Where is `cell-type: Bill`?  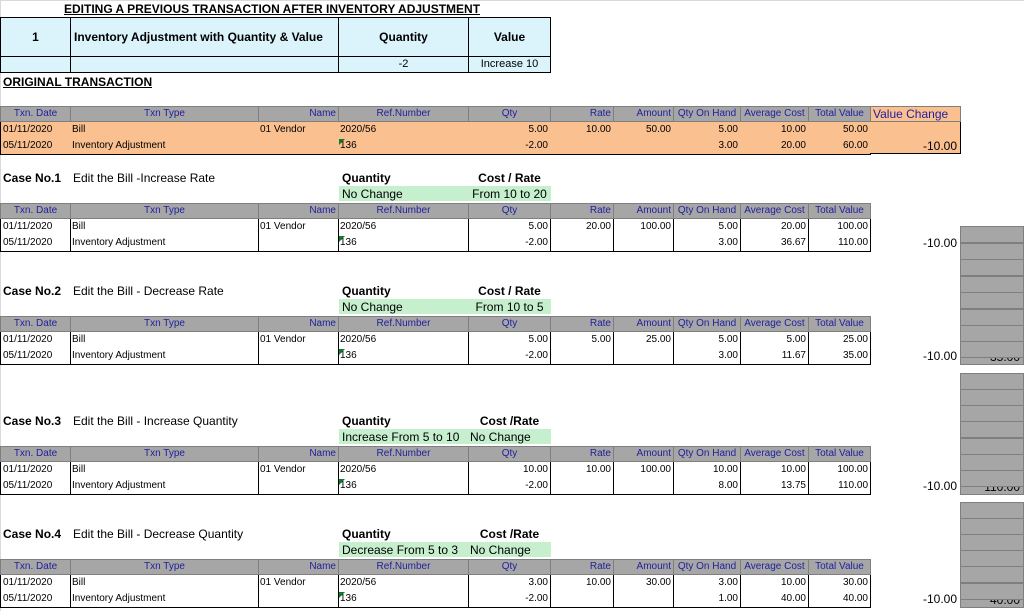
cell-type: Bill is located at coordinates (164, 470).